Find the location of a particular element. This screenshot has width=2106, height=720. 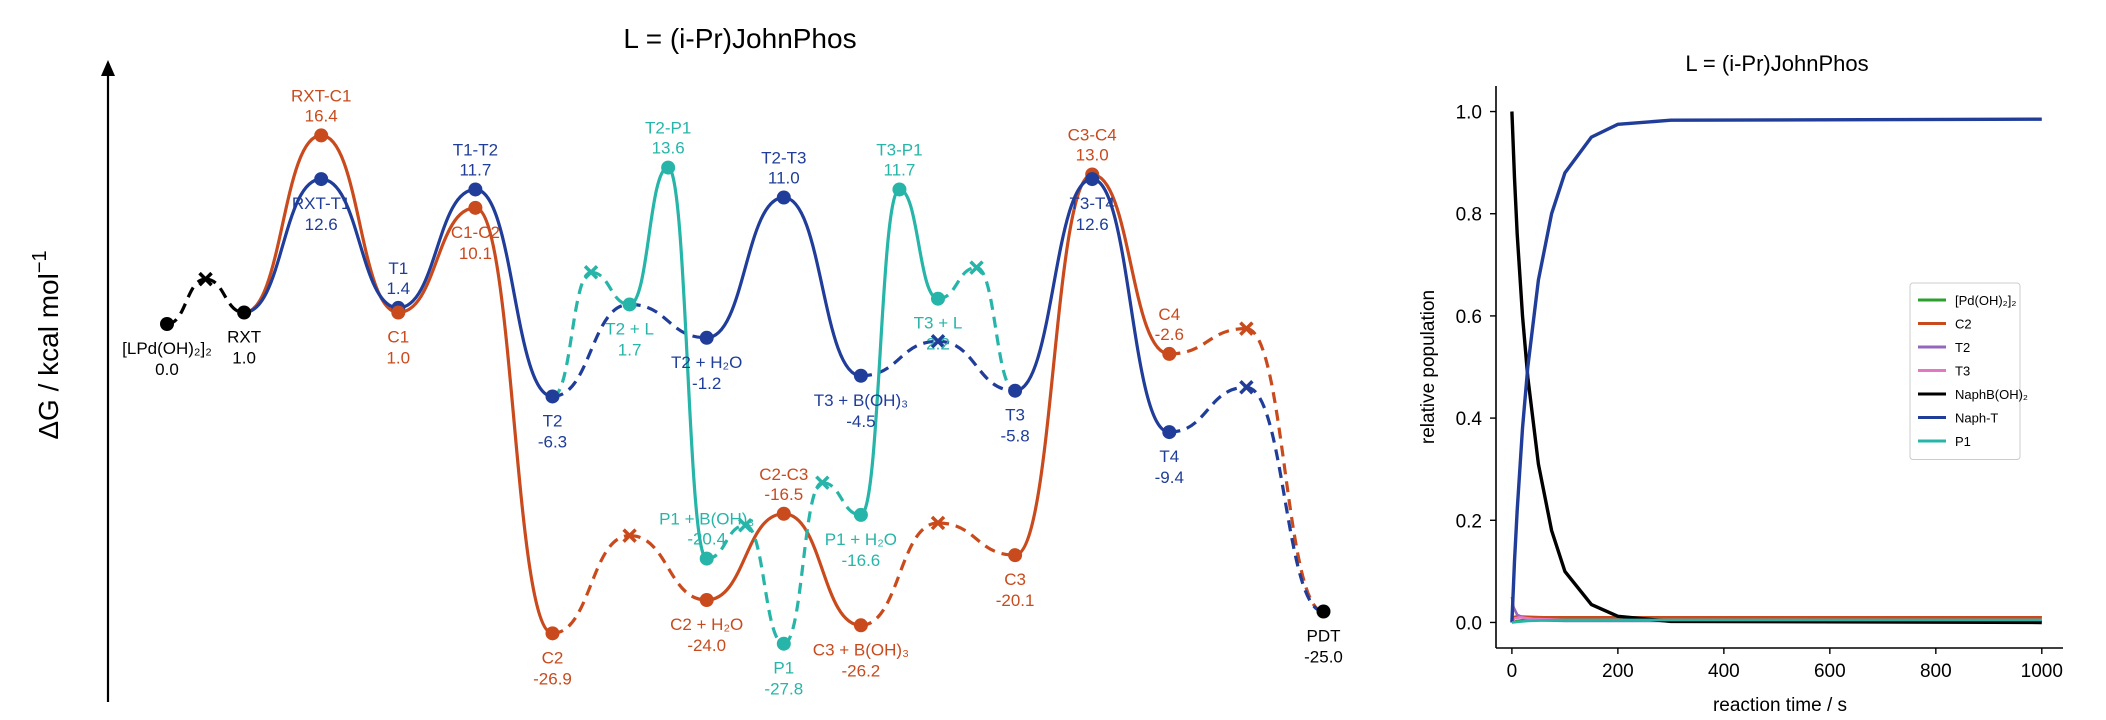

profile-segment-T2-P1-P1+B is located at coordinates (687, 363).